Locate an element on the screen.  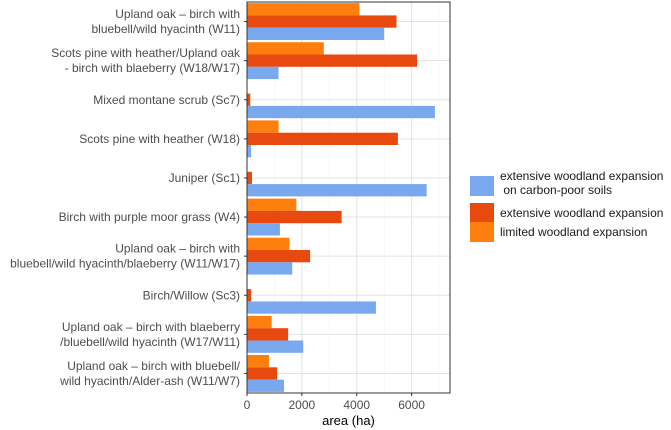
category-label-line: wild hyacinth/Alder-ash (W11/W7) is located at coordinates (149, 381).